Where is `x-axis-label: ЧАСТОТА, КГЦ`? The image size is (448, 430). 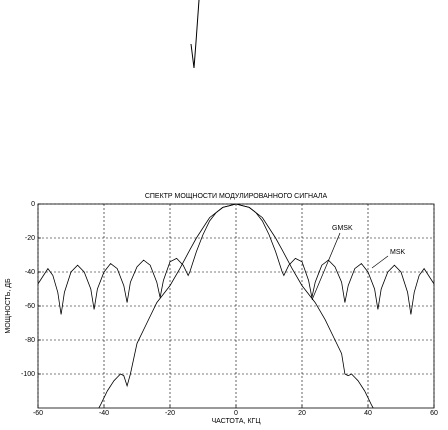 x-axis-label: ЧАСТОТА, КГЦ is located at coordinates (236, 421).